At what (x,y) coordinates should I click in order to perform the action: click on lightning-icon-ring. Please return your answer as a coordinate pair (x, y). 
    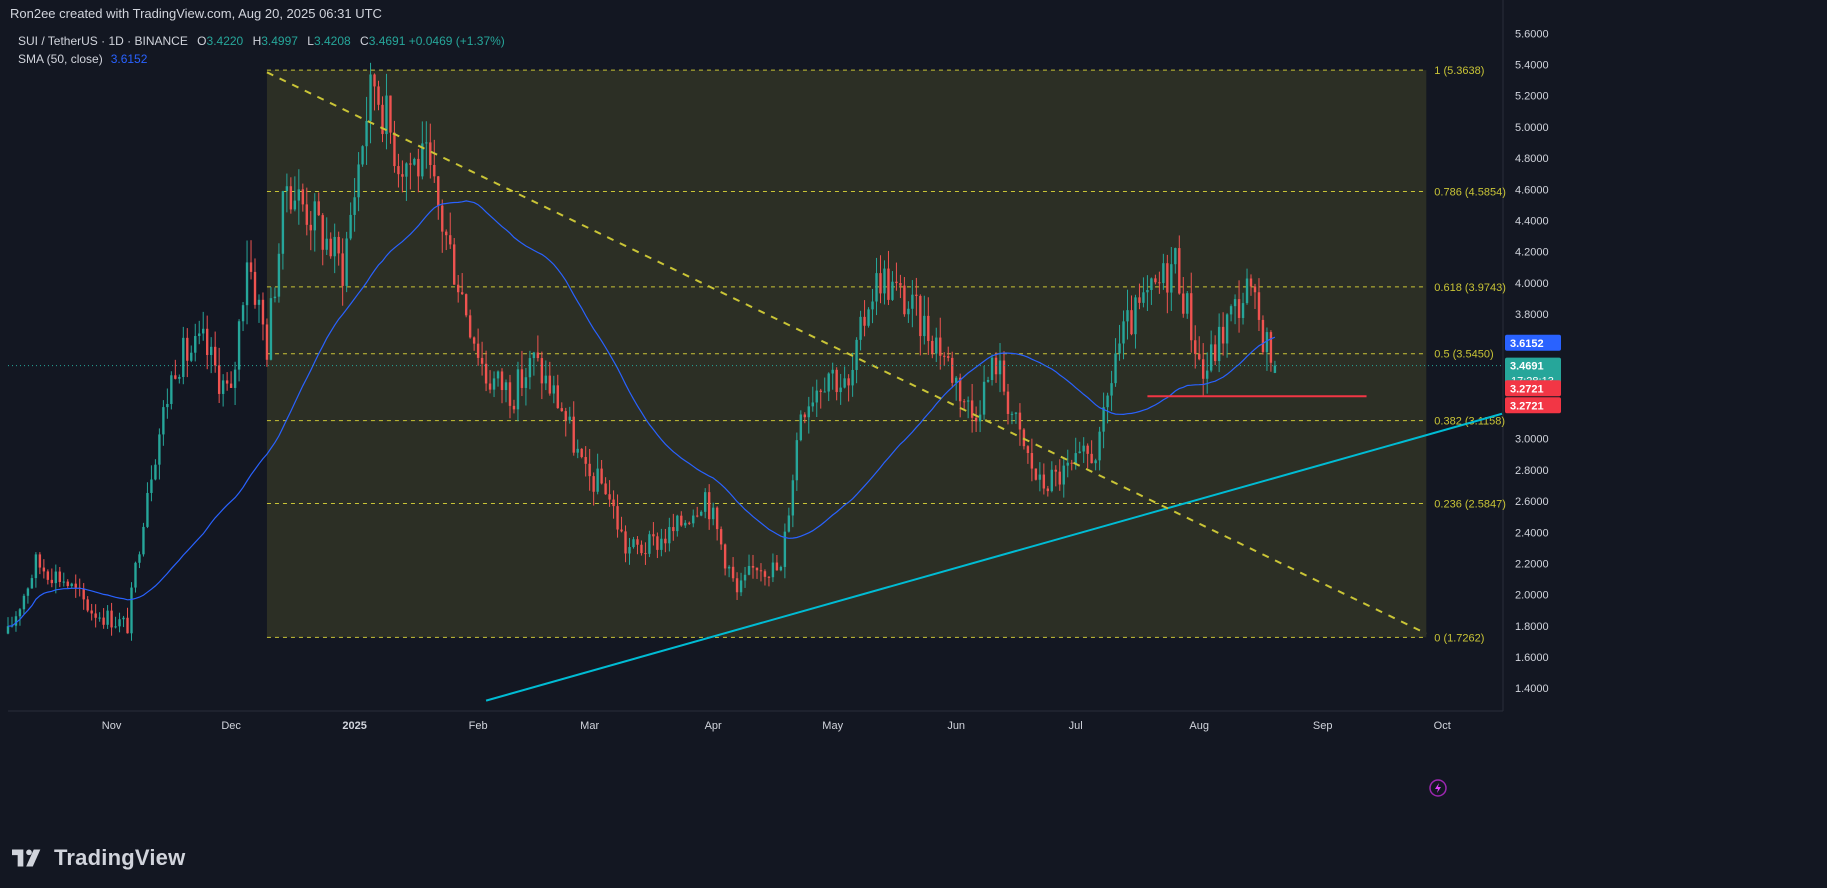
    Looking at the image, I should click on (1438, 788).